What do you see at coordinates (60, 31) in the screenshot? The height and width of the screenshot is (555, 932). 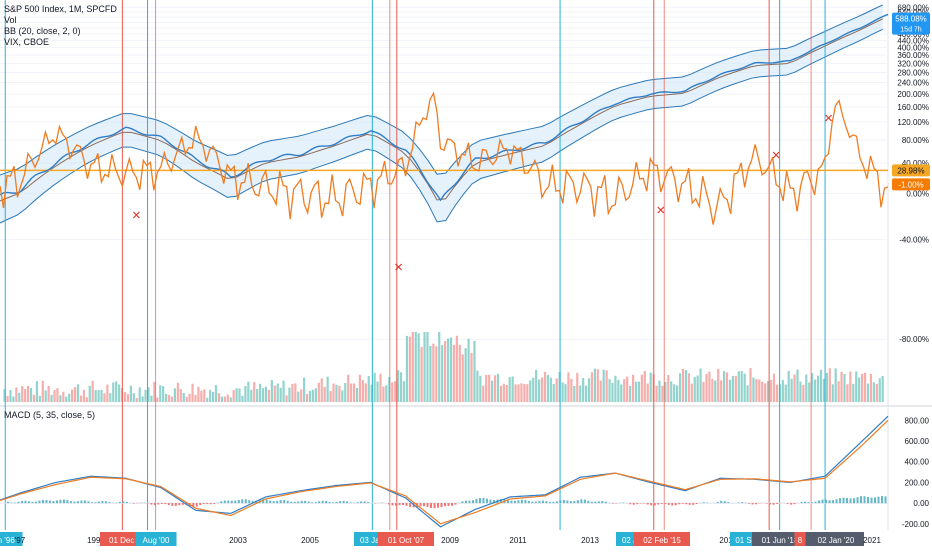 I see `legend-bb: BB (20, close, 2, 0)` at bounding box center [60, 31].